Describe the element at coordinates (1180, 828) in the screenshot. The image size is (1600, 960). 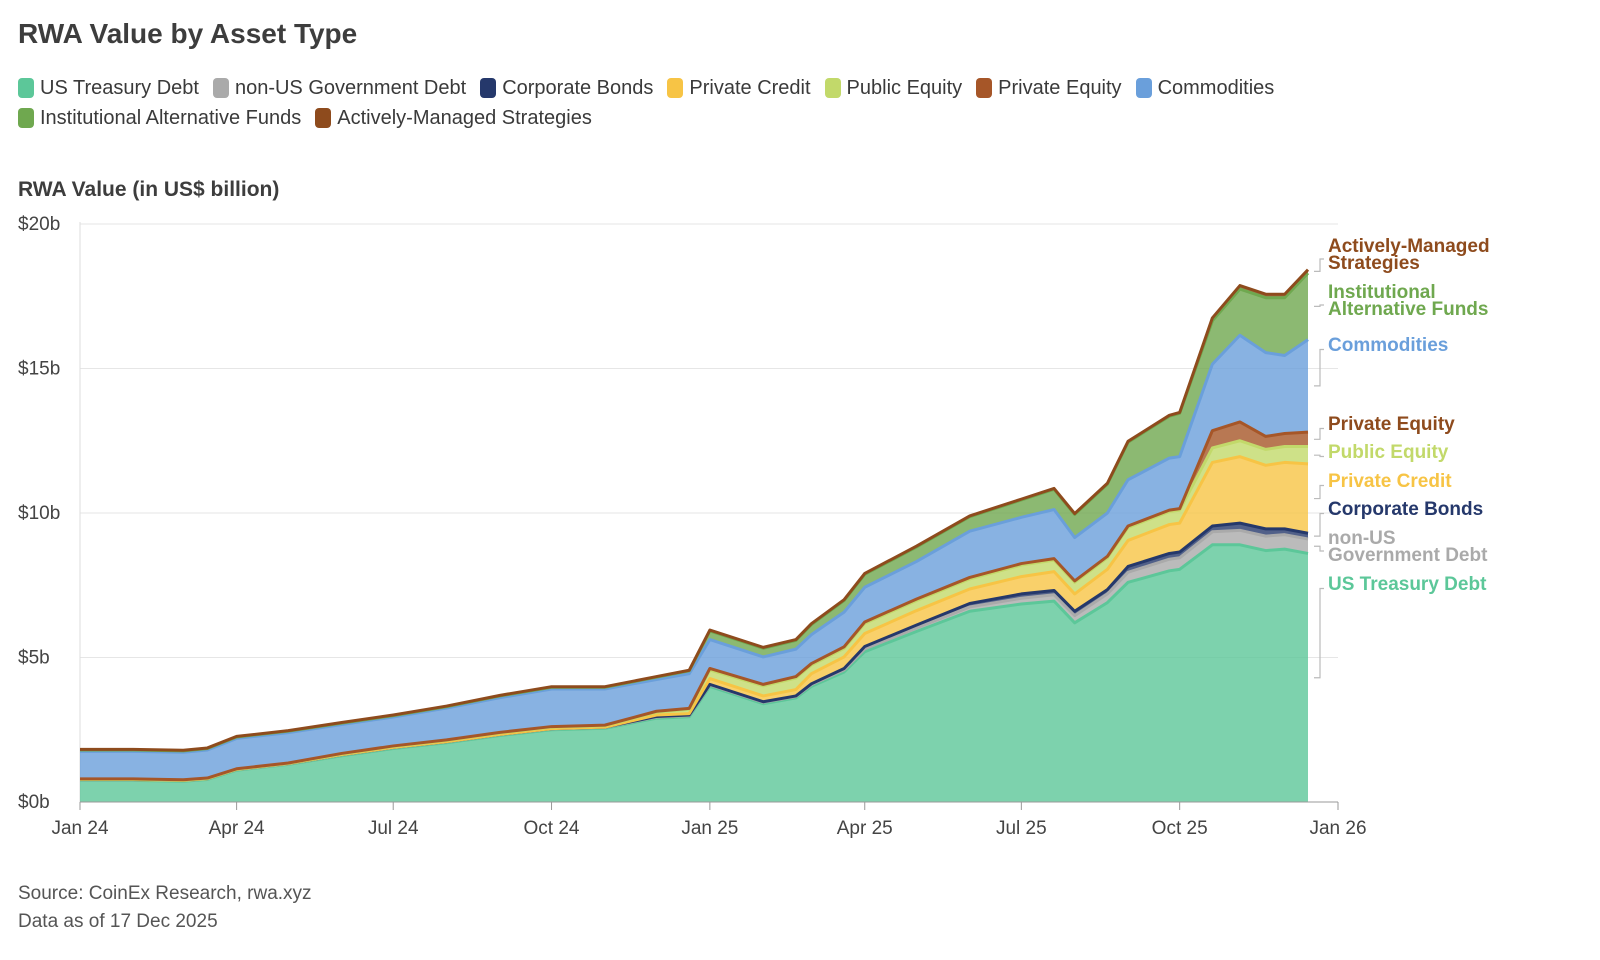
I see `x-tick-label: Oct 25` at that location.